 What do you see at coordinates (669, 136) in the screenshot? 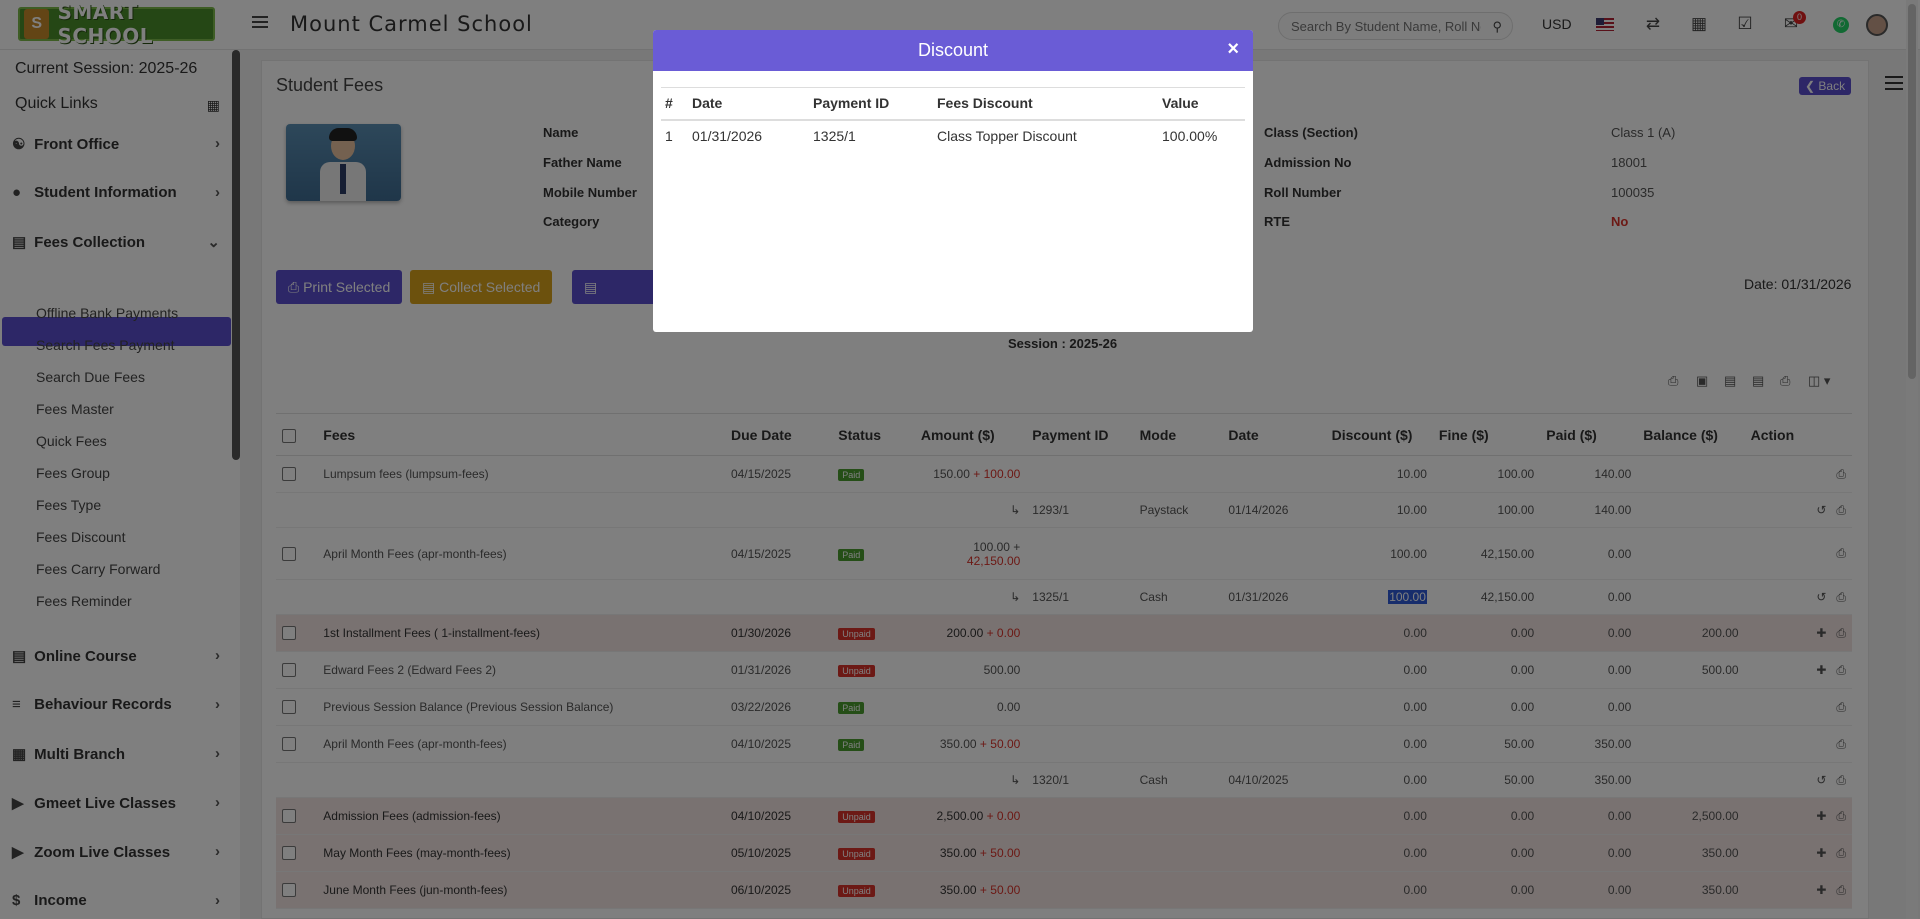
I see `row-number: 1` at bounding box center [669, 136].